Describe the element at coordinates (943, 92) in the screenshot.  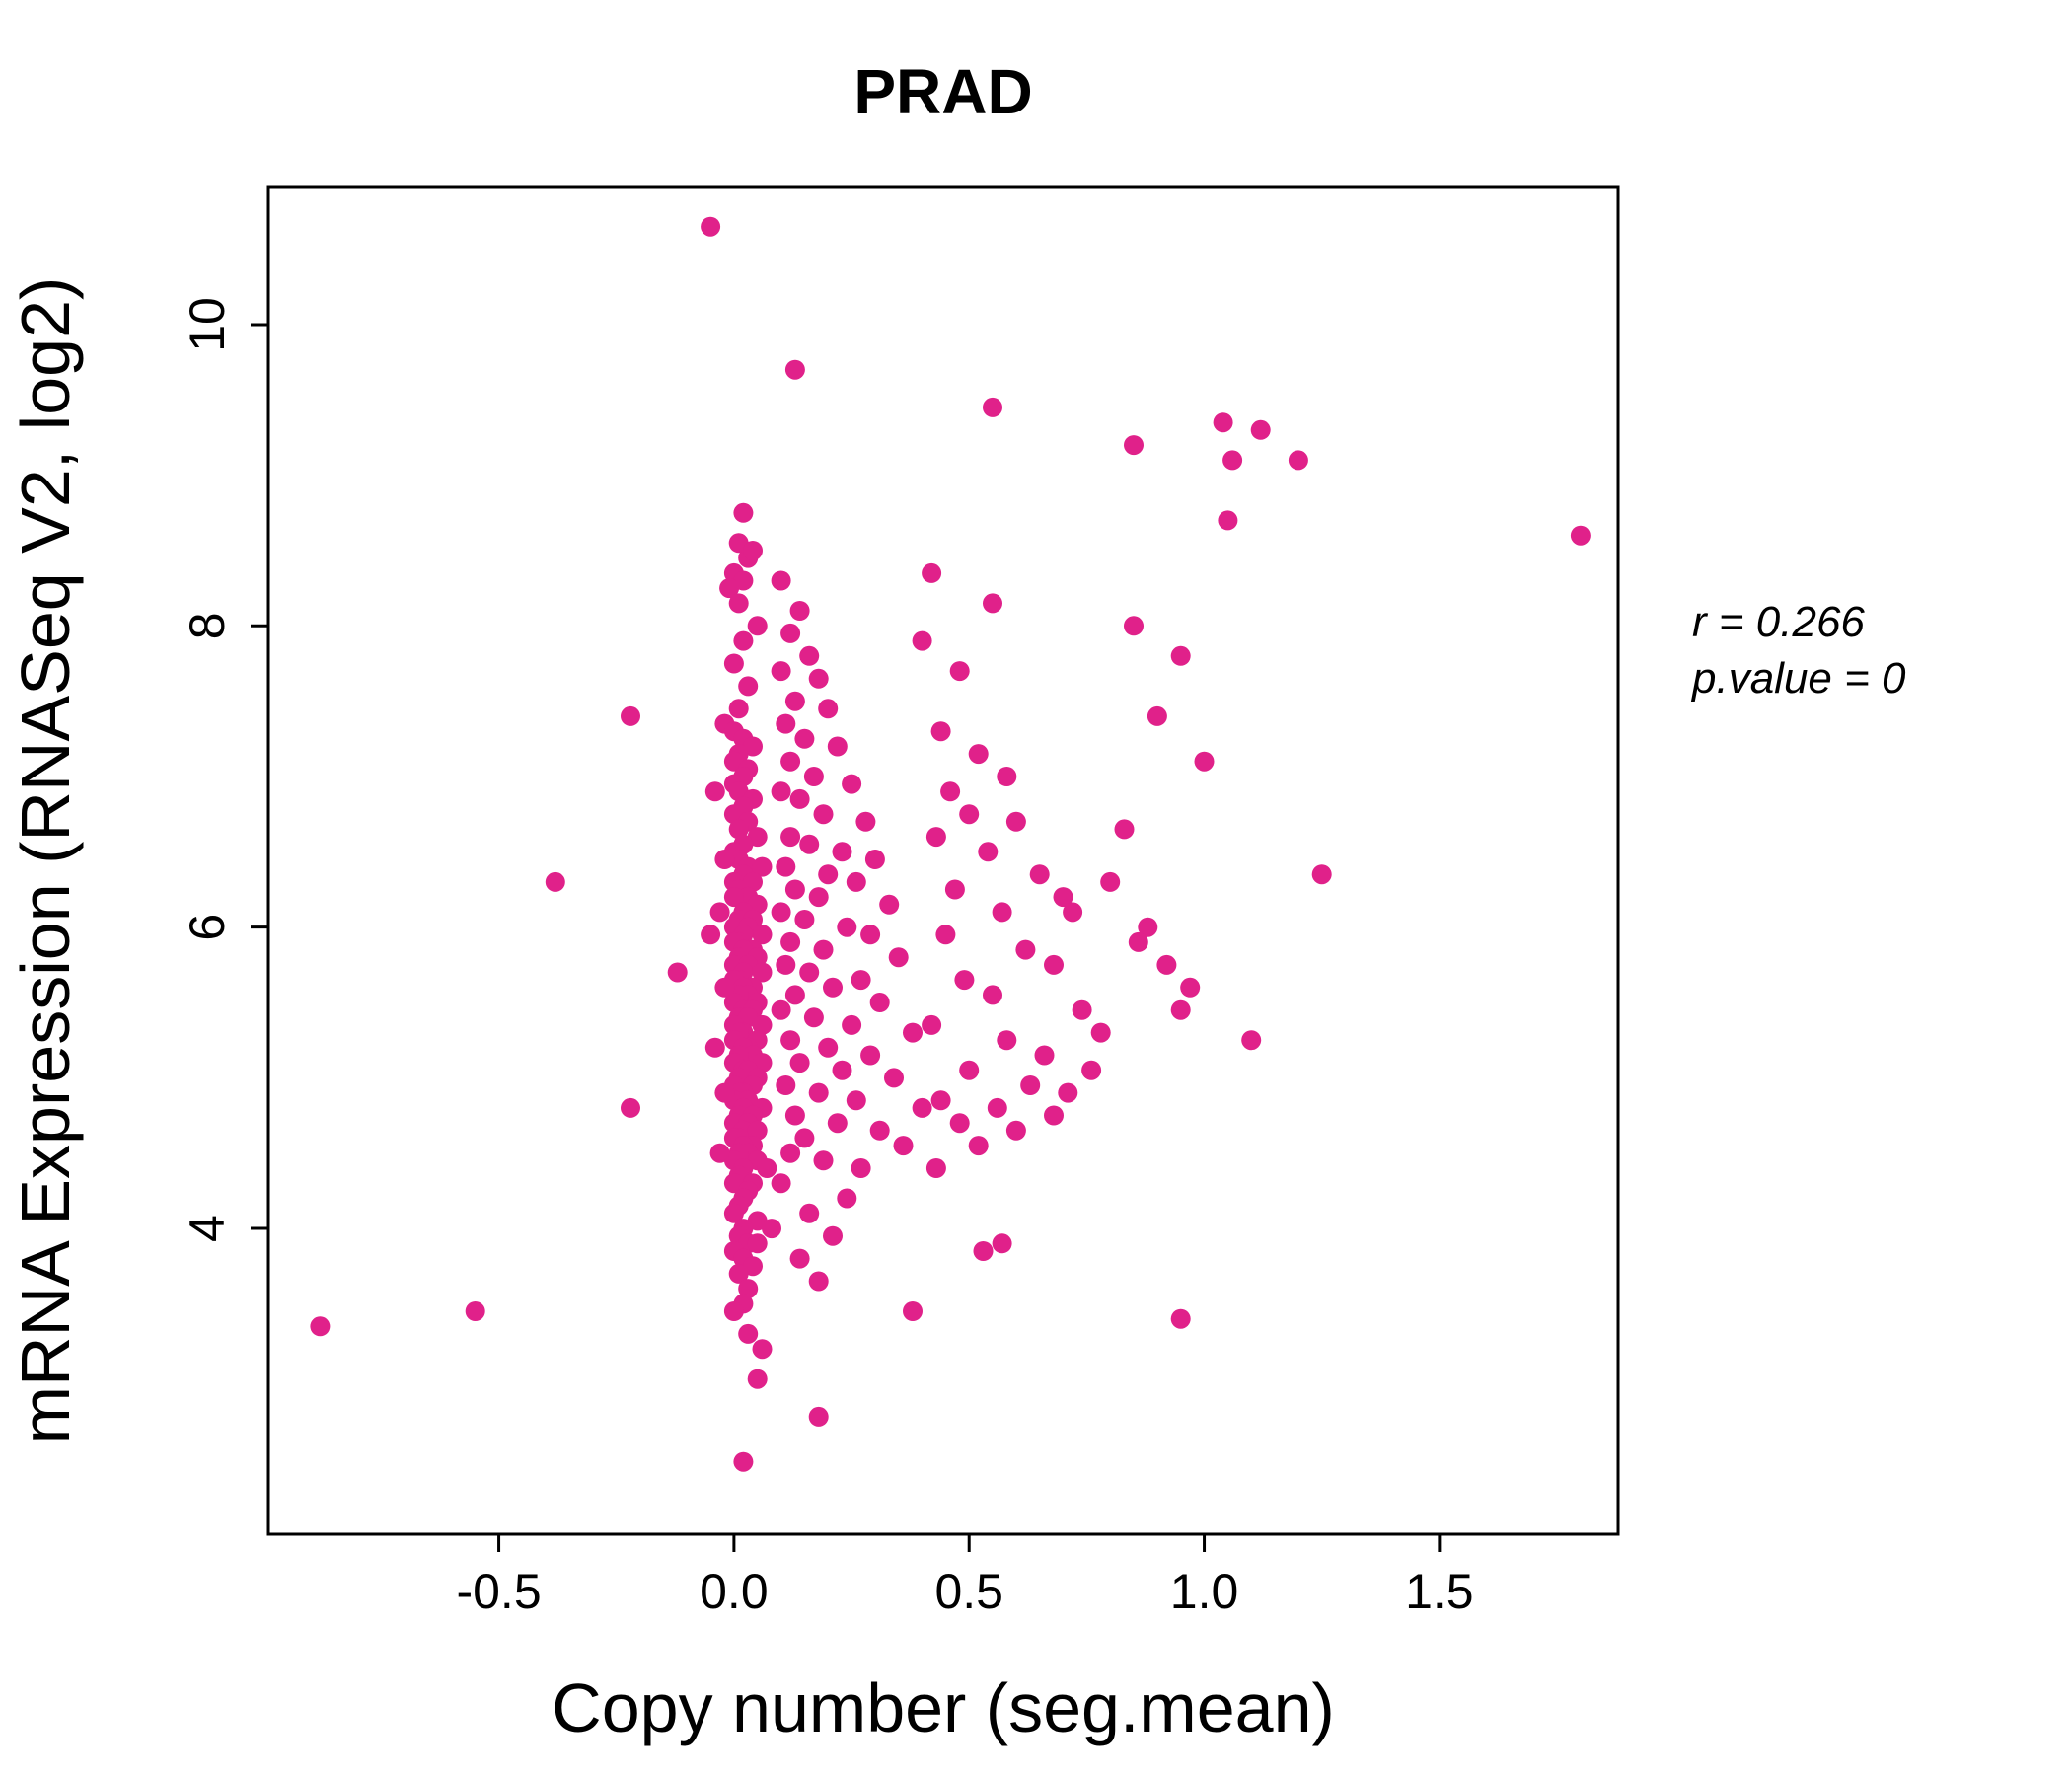
I see `chart-title: PRAD` at that location.